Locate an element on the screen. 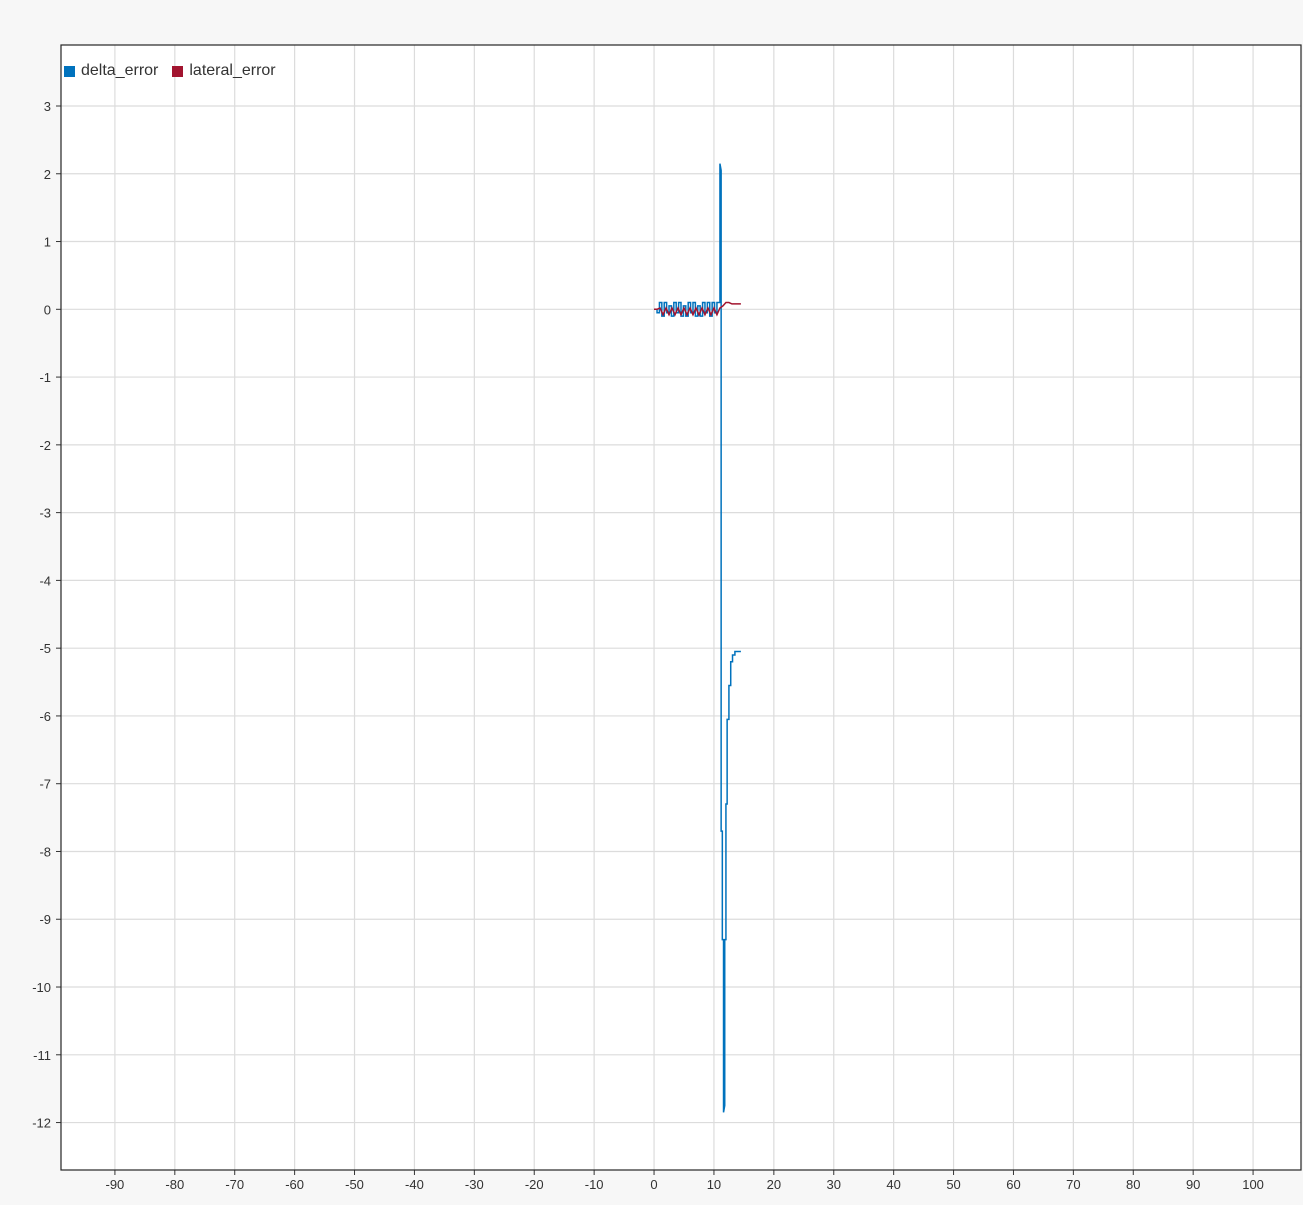  x-tick-label: -70 is located at coordinates (234, 1184).